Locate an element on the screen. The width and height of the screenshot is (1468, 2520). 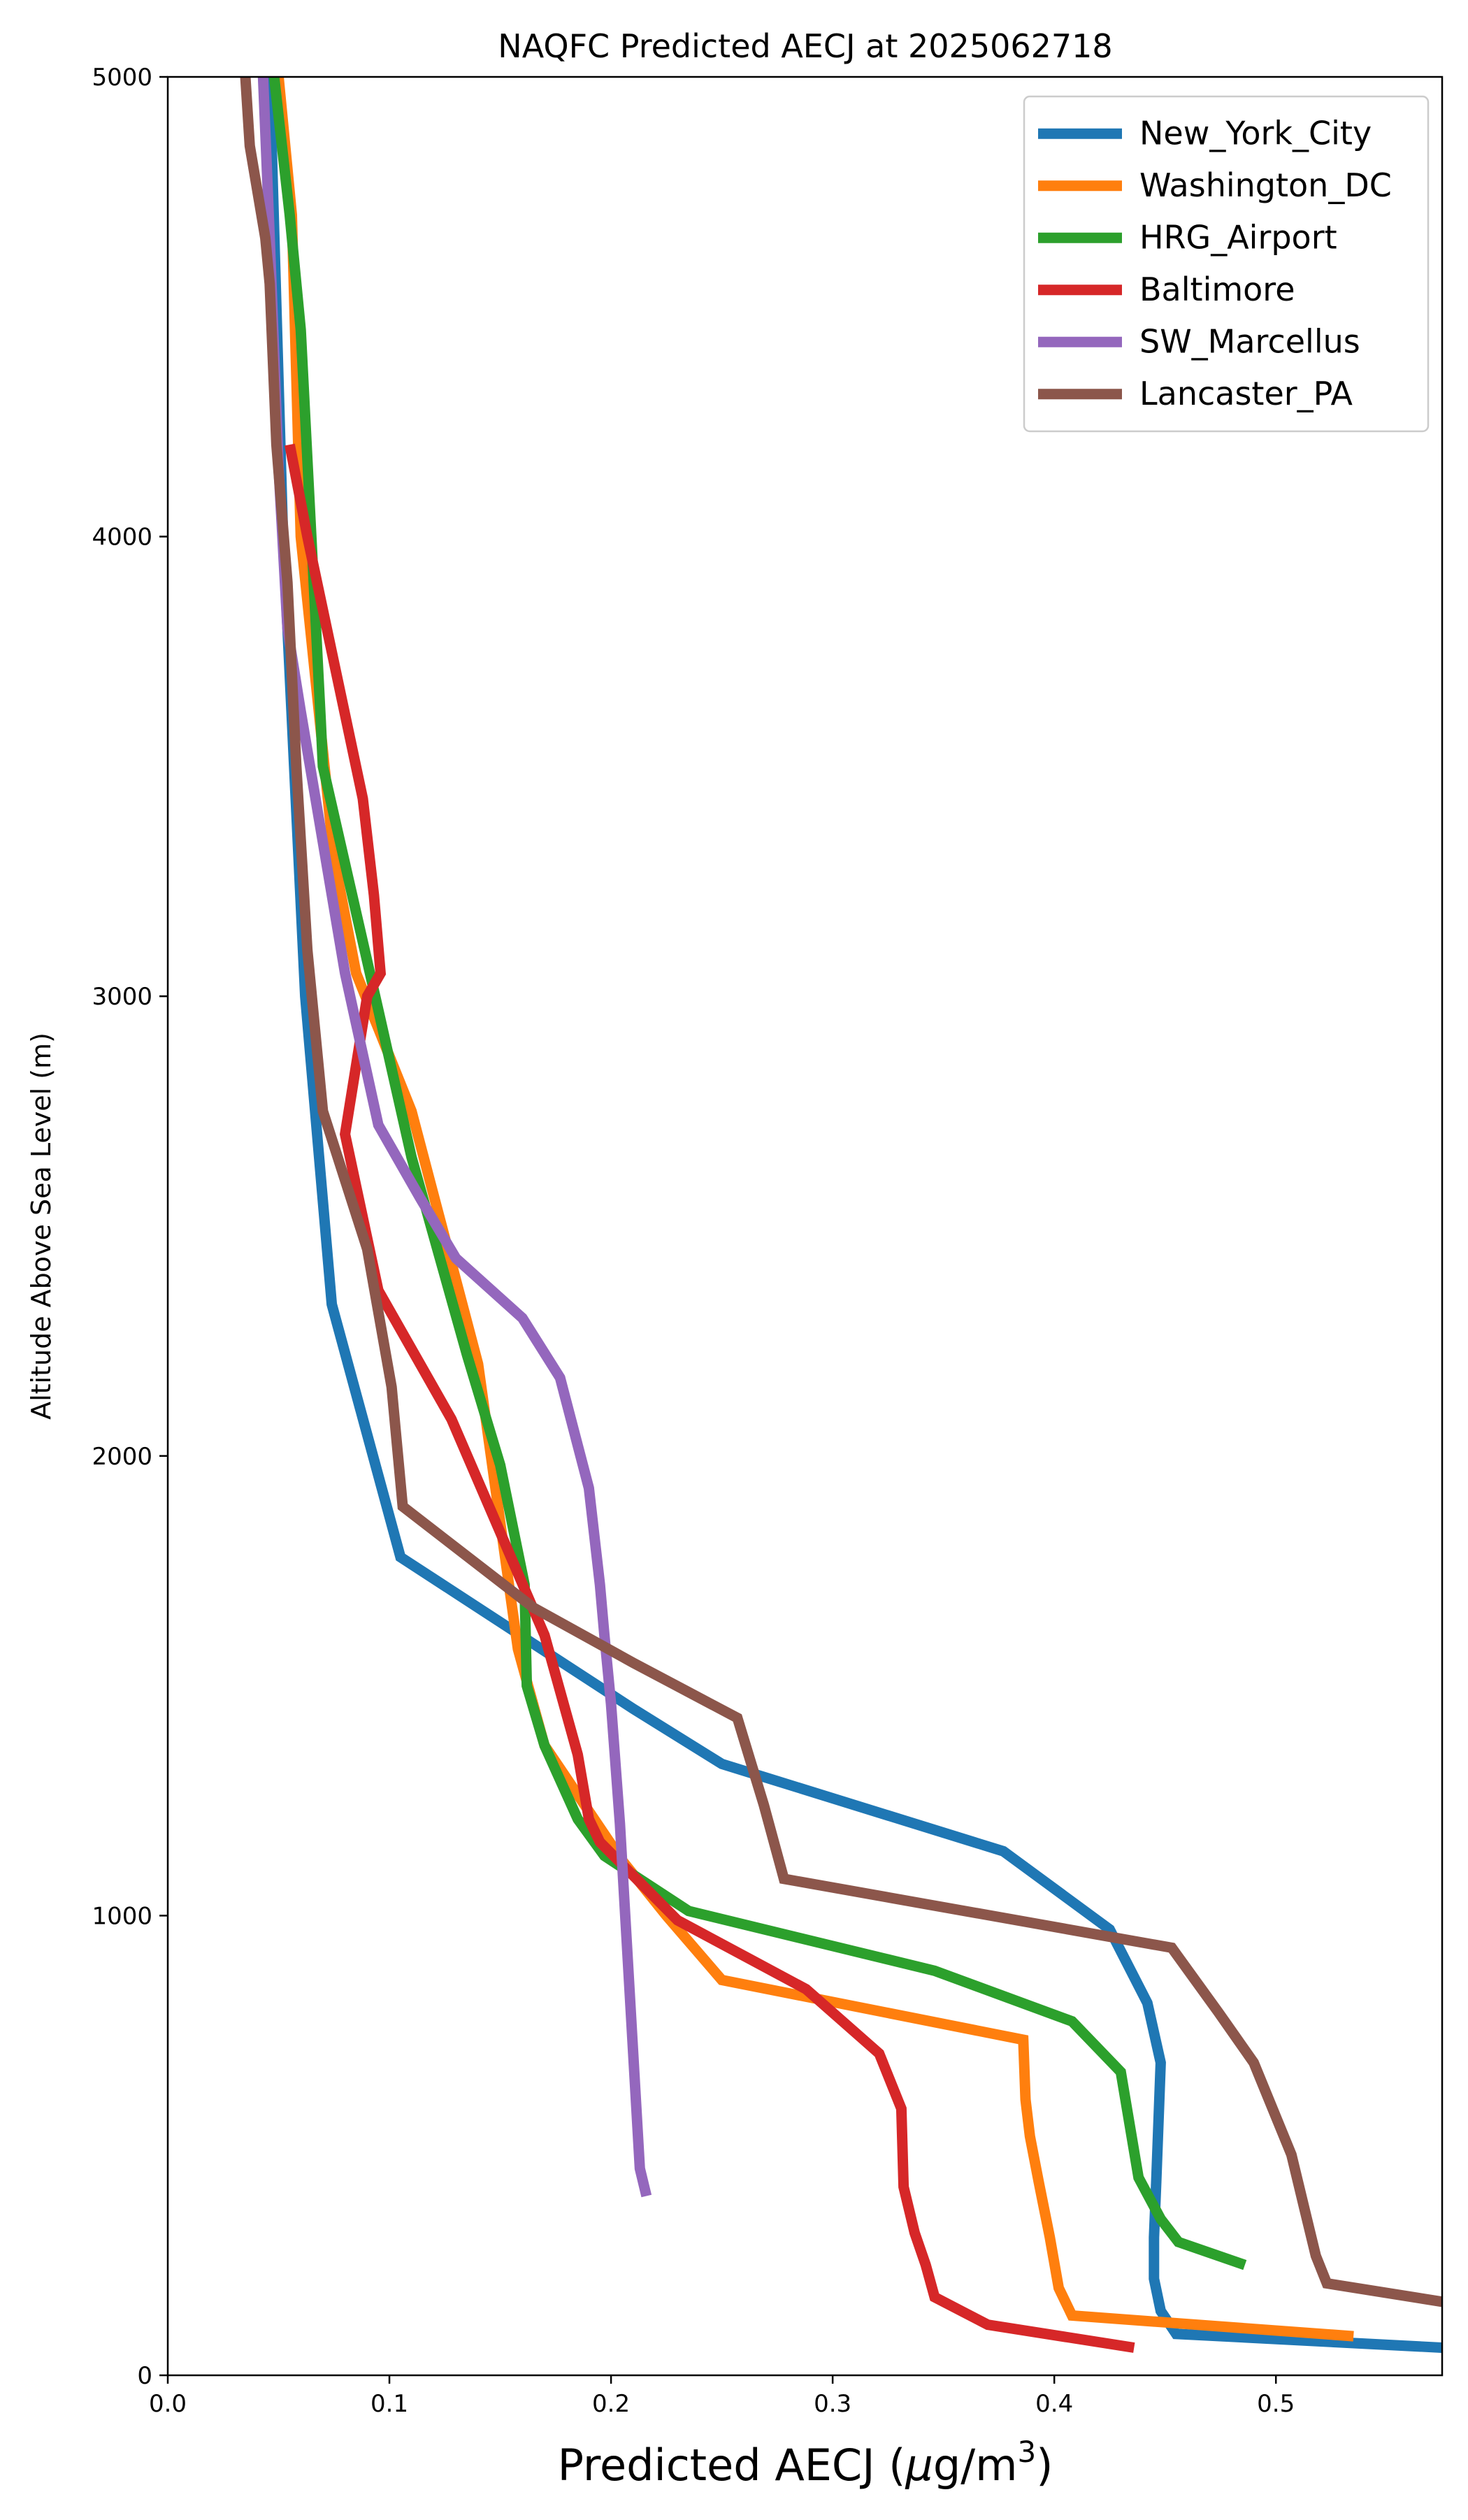
x-axis-label-superscript: 3 is located at coordinates (1026, 2452).